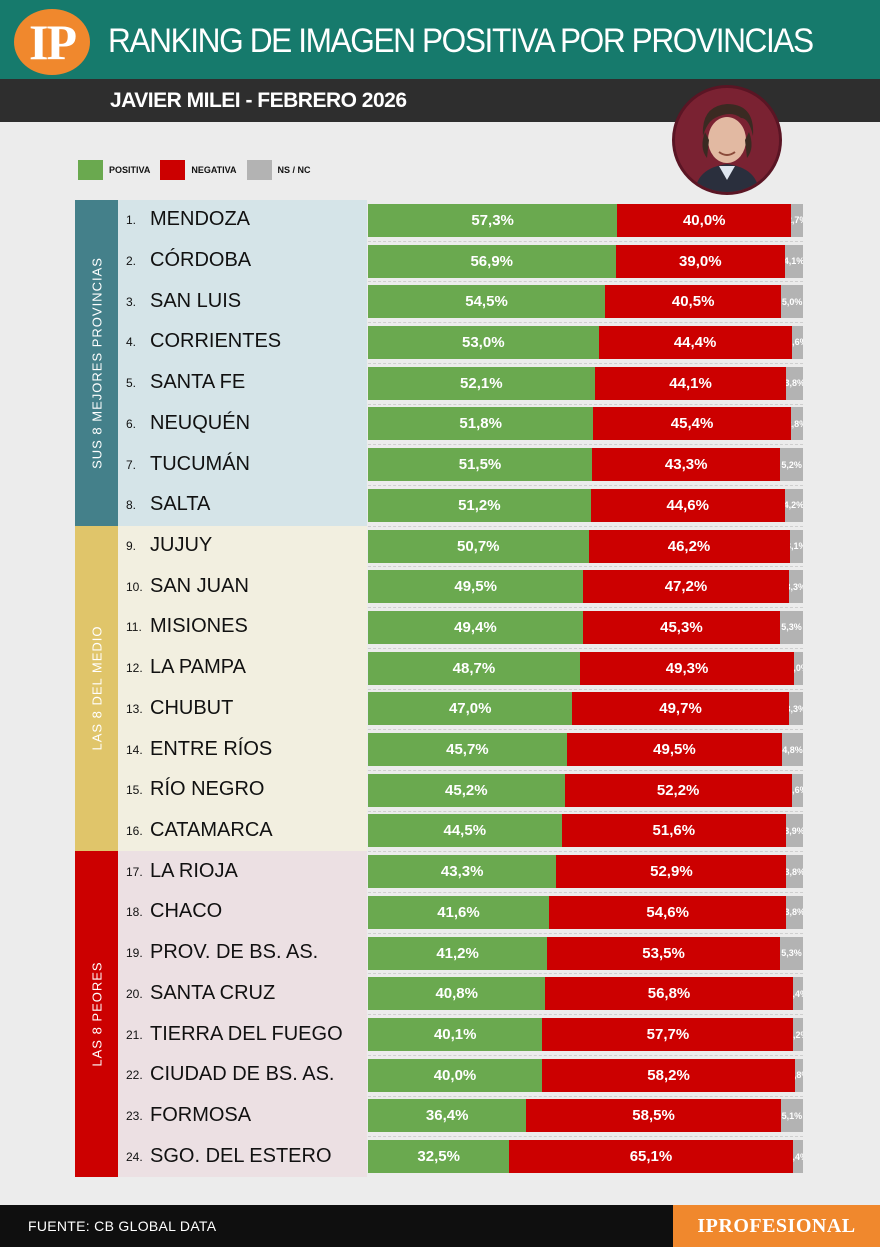 This screenshot has width=880, height=1247. Describe the element at coordinates (480, 465) in the screenshot. I see `bar-positiva: 51,5%` at that location.